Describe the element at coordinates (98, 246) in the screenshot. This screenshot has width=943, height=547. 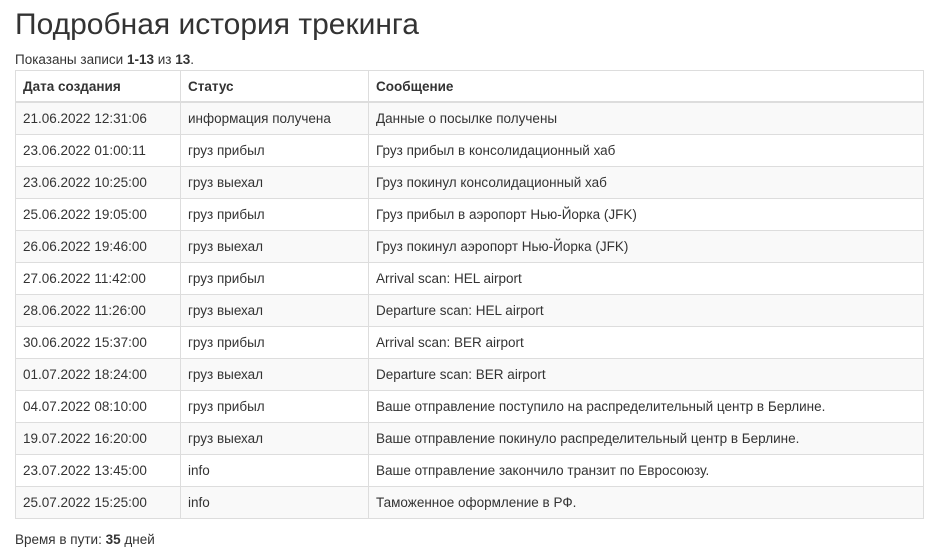
I see `cell-date: 26.06.2022 19:46:00` at that location.